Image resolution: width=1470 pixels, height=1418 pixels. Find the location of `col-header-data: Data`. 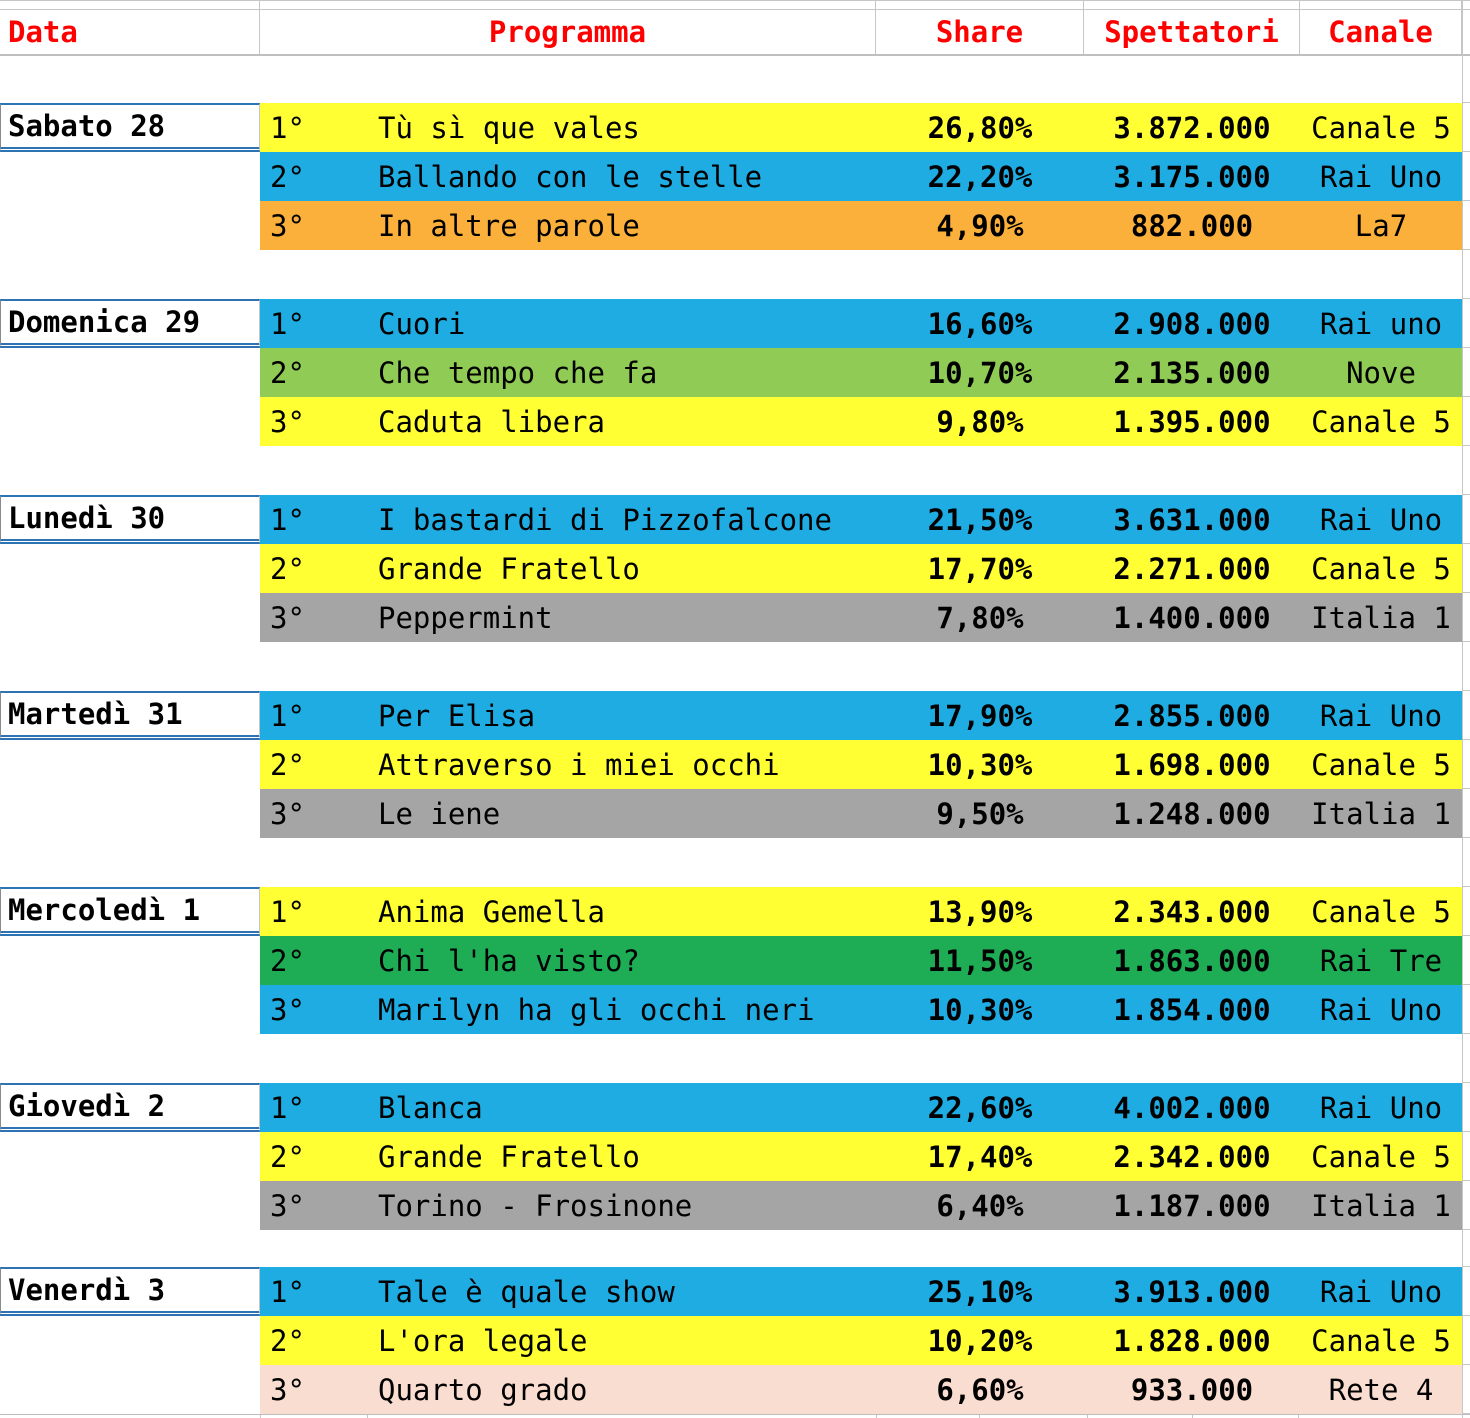

col-header-data: Data is located at coordinates (130, 32).